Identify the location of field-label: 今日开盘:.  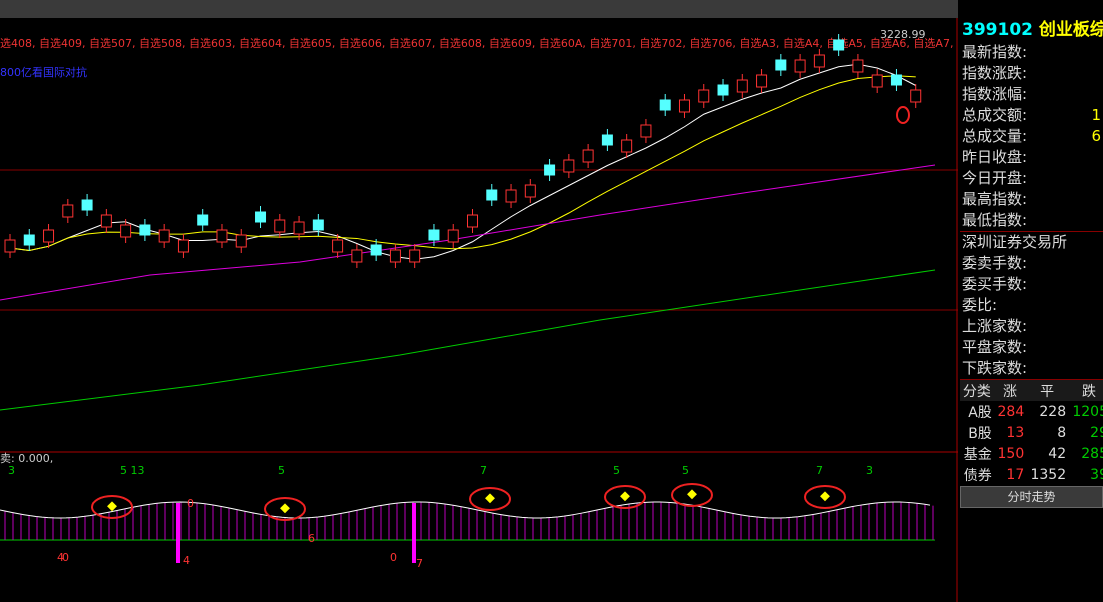
(995, 178).